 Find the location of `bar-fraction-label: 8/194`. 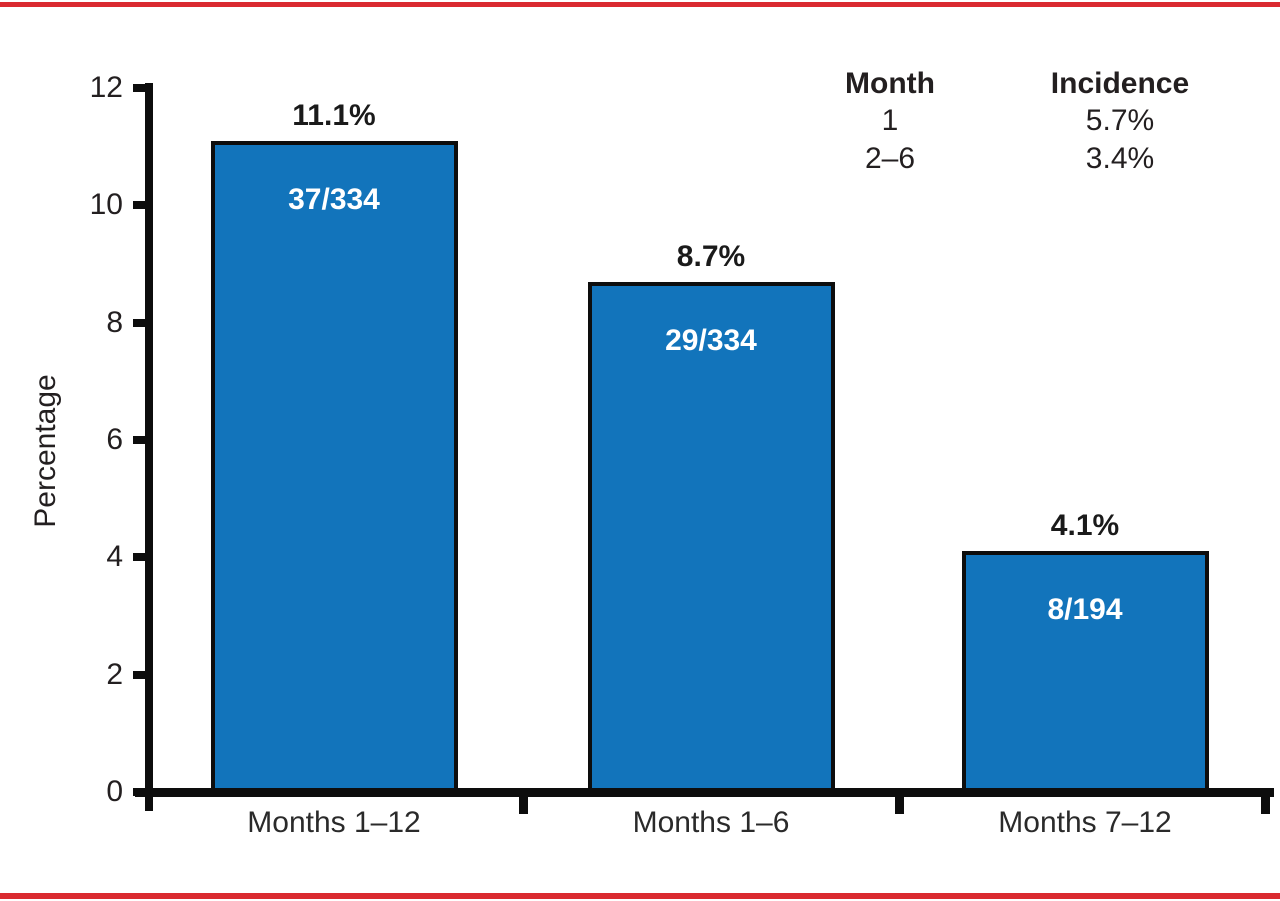

bar-fraction-label: 8/194 is located at coordinates (1085, 610).